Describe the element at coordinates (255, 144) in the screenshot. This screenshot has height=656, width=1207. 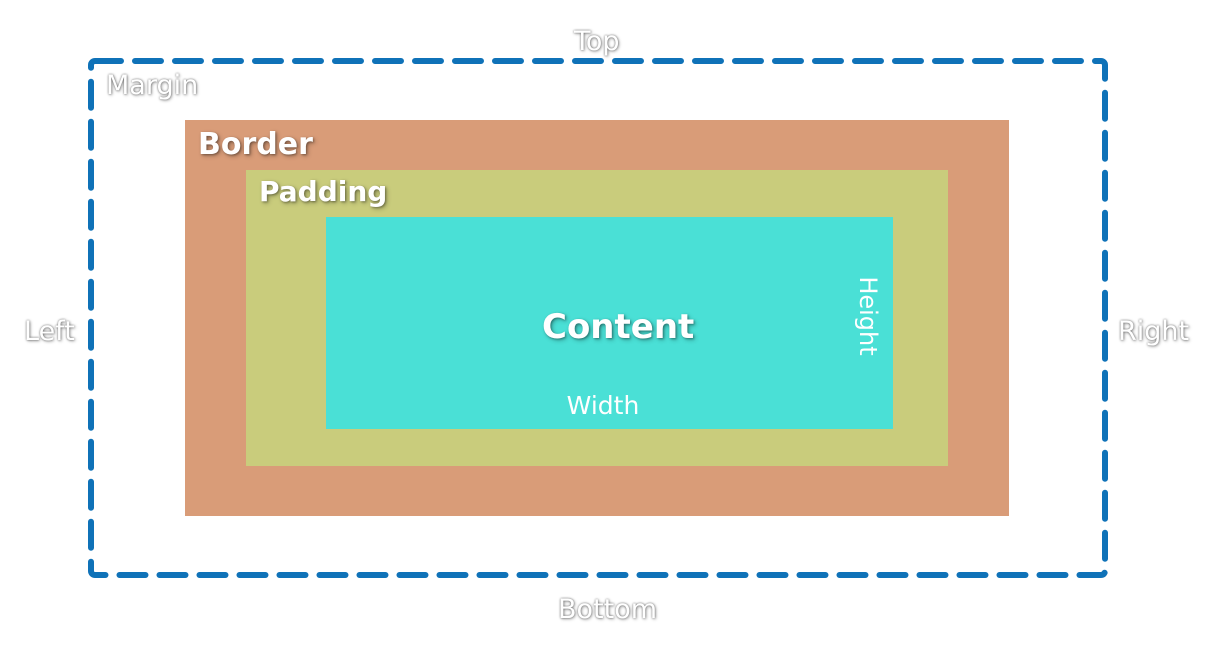
I see `border-label: Border` at that location.